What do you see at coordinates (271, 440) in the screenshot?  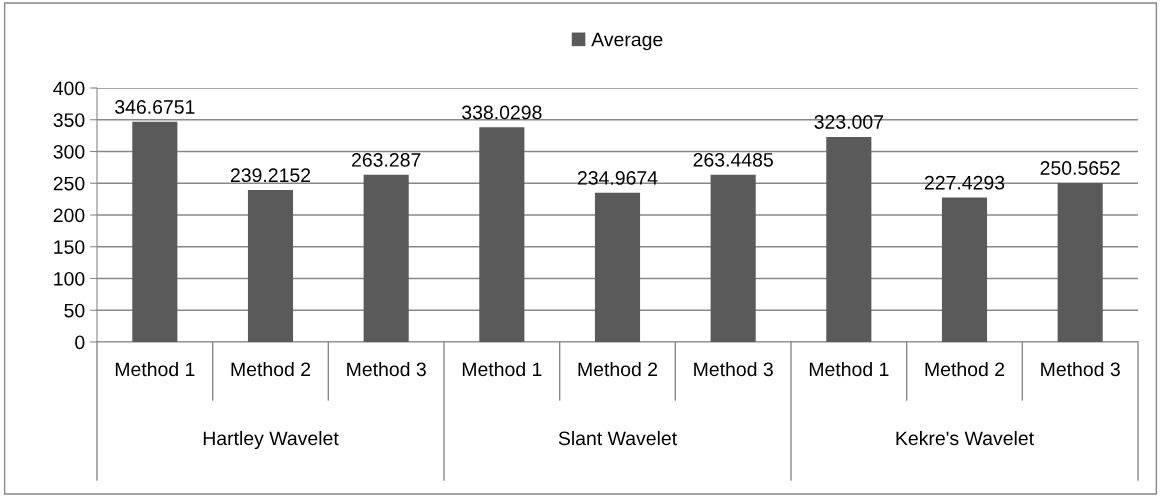 I see `text: Hartley Wavelet` at bounding box center [271, 440].